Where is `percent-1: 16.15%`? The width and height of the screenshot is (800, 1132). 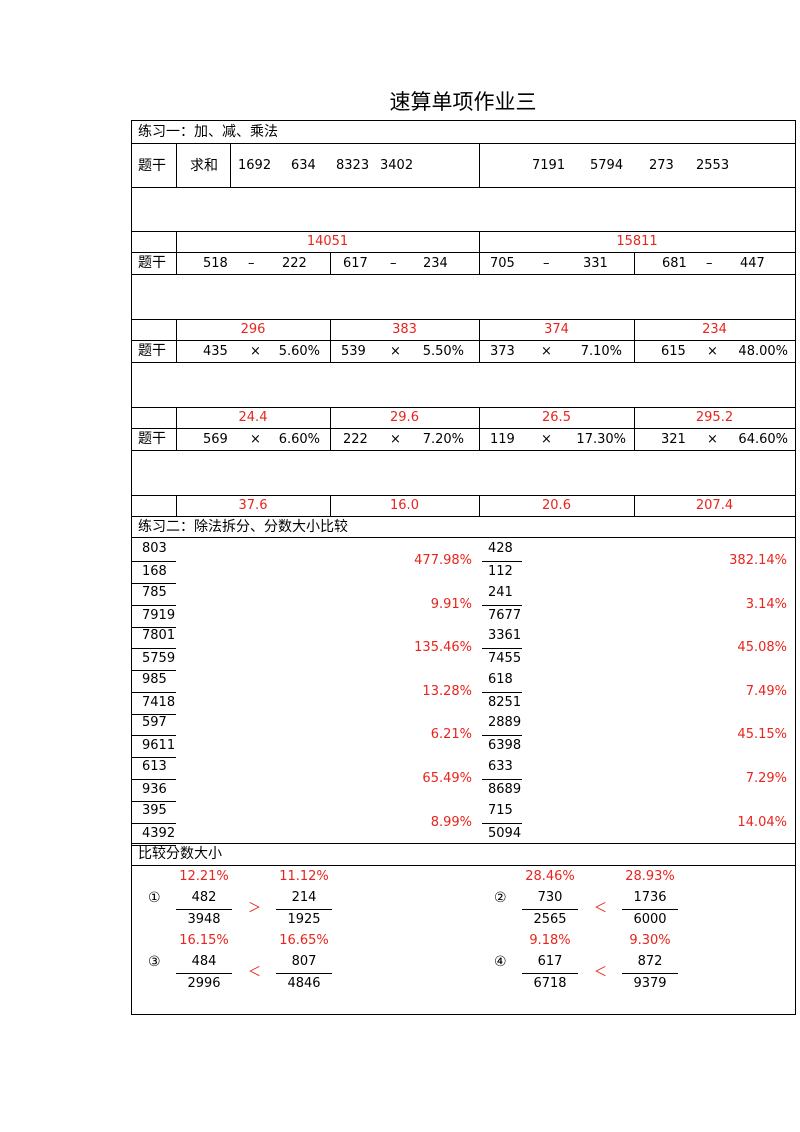 percent-1: 16.15% is located at coordinates (204, 940).